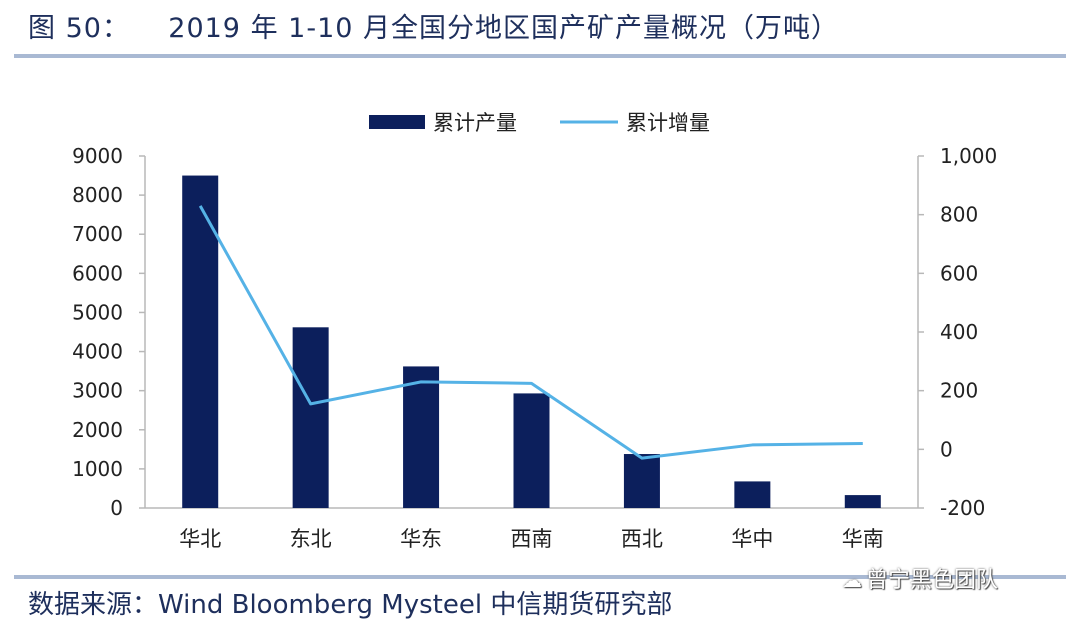 This screenshot has height=624, width=1080. What do you see at coordinates (946, 449) in the screenshot?
I see `right-axis-tick-label: 0` at bounding box center [946, 449].